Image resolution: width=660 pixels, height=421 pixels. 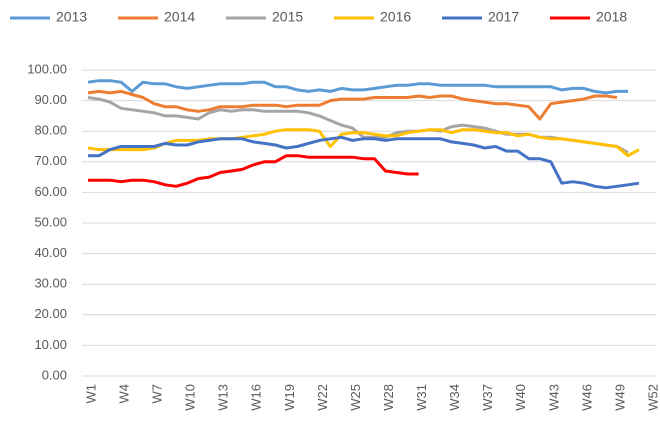 I want to click on y-tick-label: 90.00, so click(x=50, y=99).